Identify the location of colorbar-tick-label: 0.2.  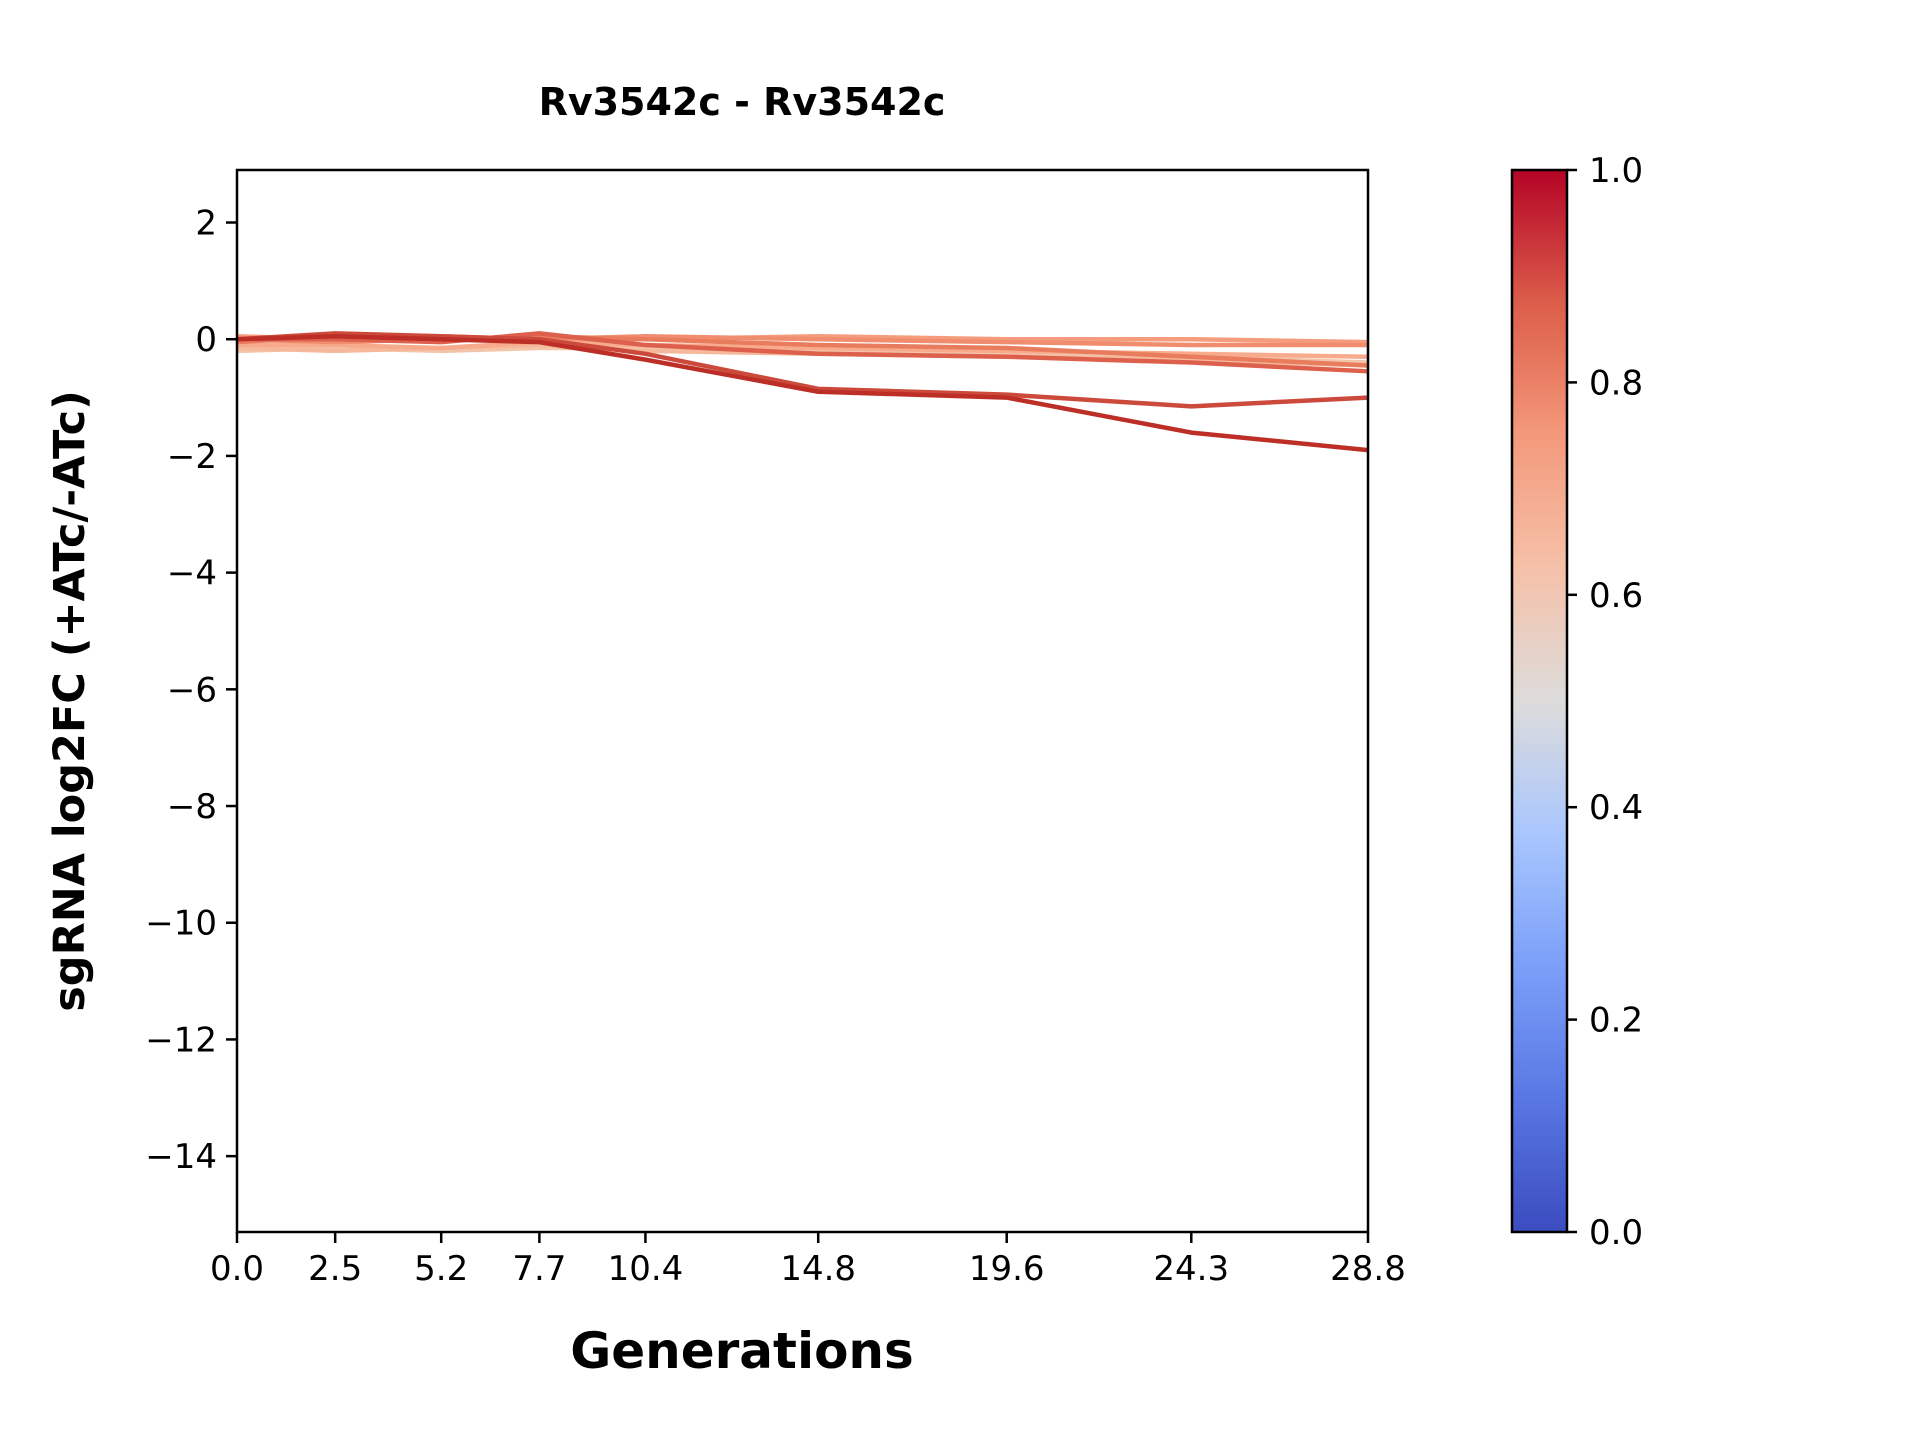
(1616, 1021).